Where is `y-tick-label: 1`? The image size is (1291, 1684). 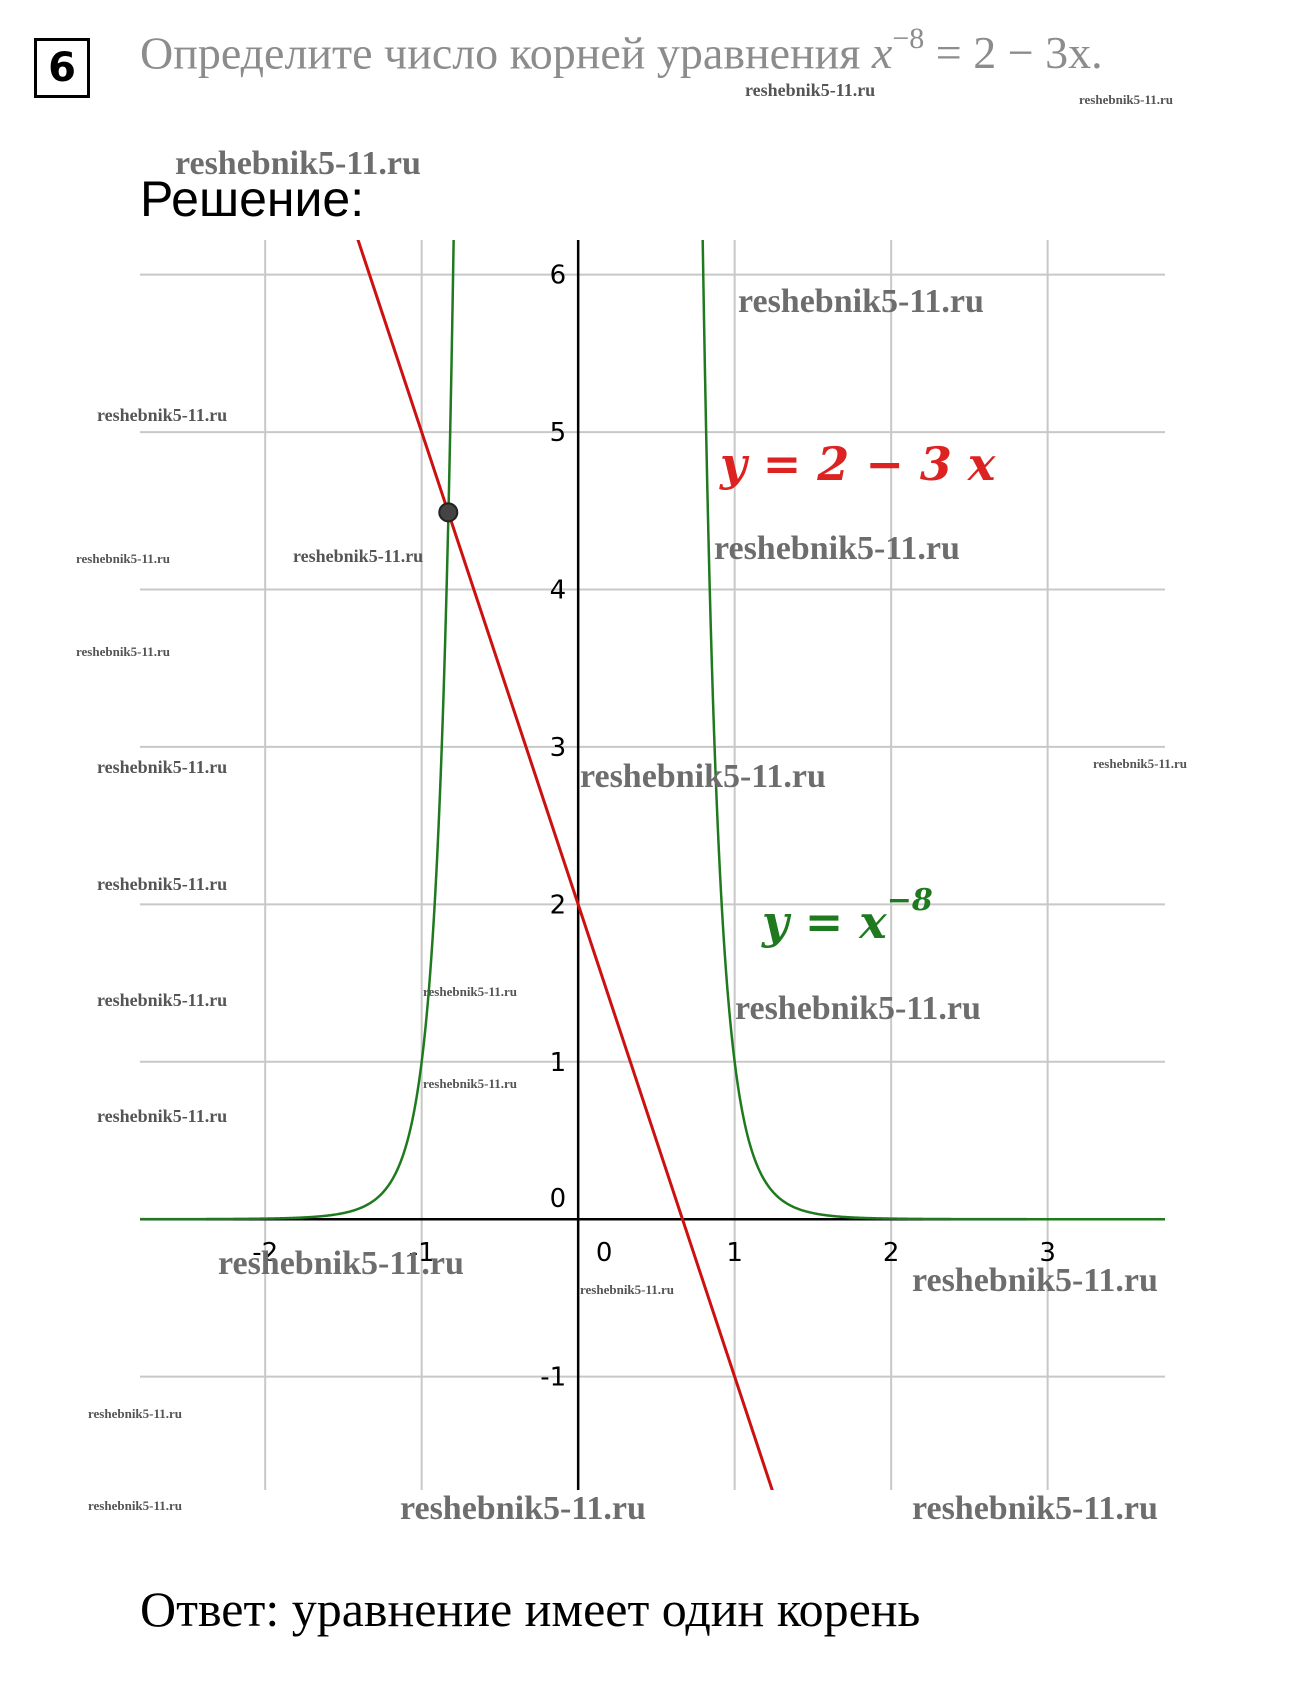 y-tick-label: 1 is located at coordinates (558, 1063).